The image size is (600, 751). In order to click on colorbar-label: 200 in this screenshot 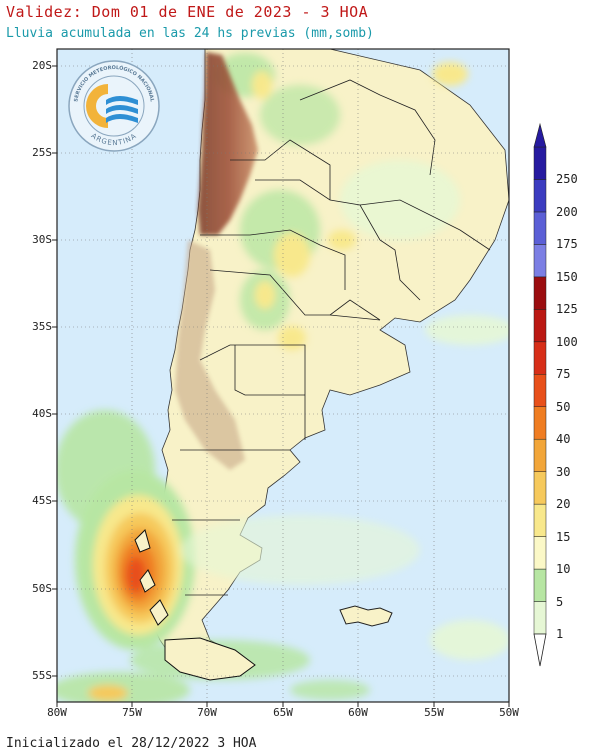, I will do `click(567, 211)`.